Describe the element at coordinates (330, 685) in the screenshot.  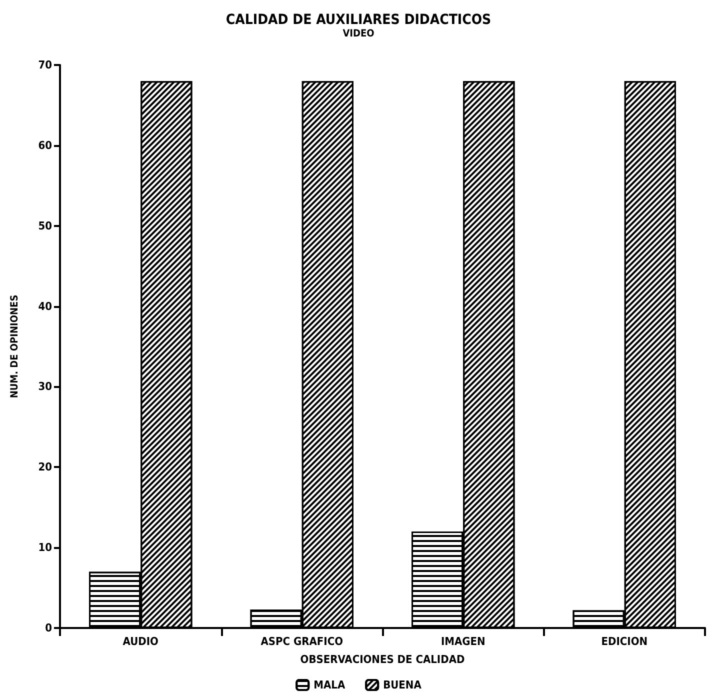
I see `legend-label: MALA` at that location.